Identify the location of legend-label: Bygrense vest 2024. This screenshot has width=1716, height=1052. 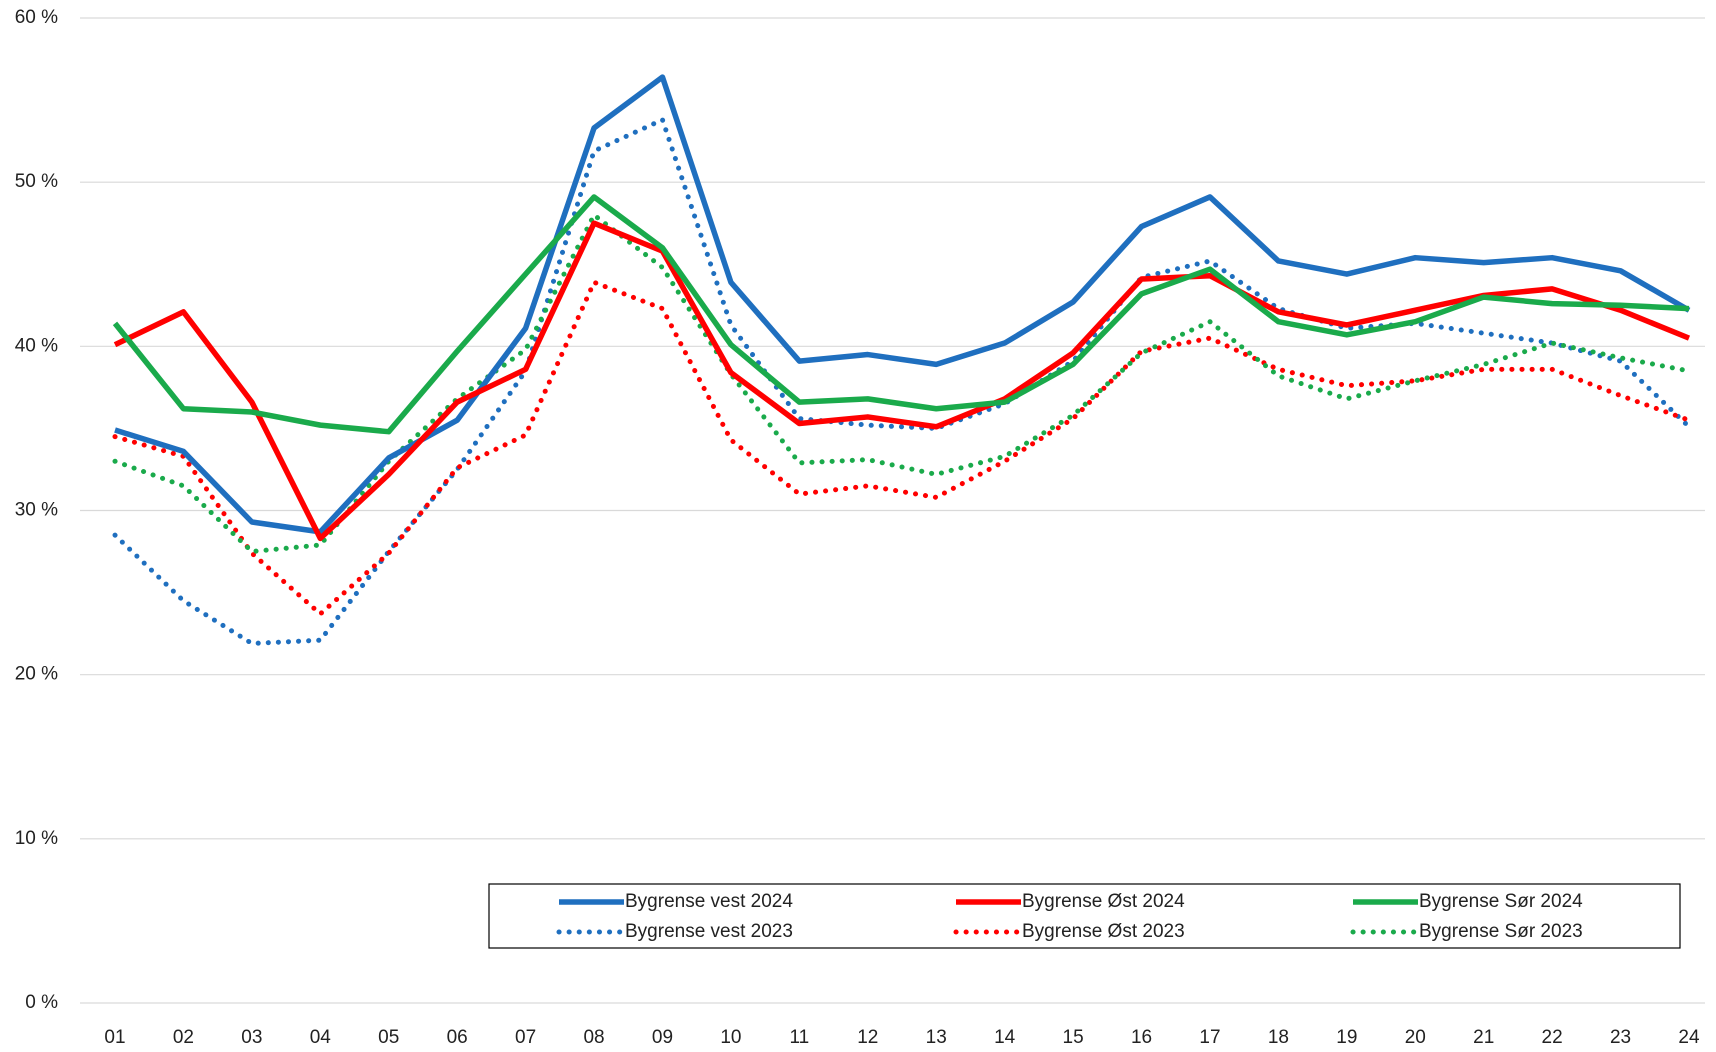
(709, 901).